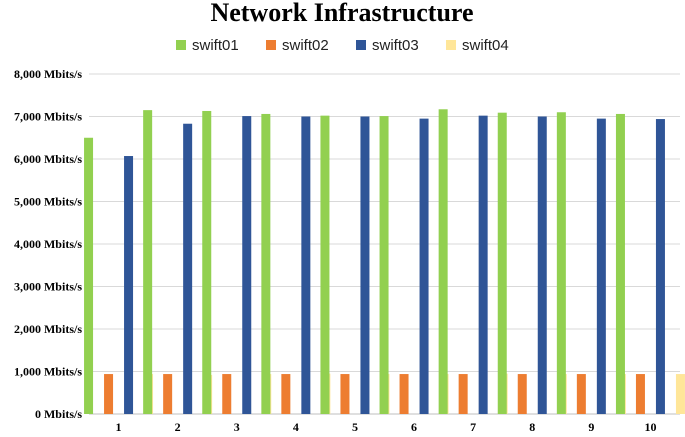  What do you see at coordinates (48, 202) in the screenshot?
I see `y-tick-label: 5,000 Mbits/s` at bounding box center [48, 202].